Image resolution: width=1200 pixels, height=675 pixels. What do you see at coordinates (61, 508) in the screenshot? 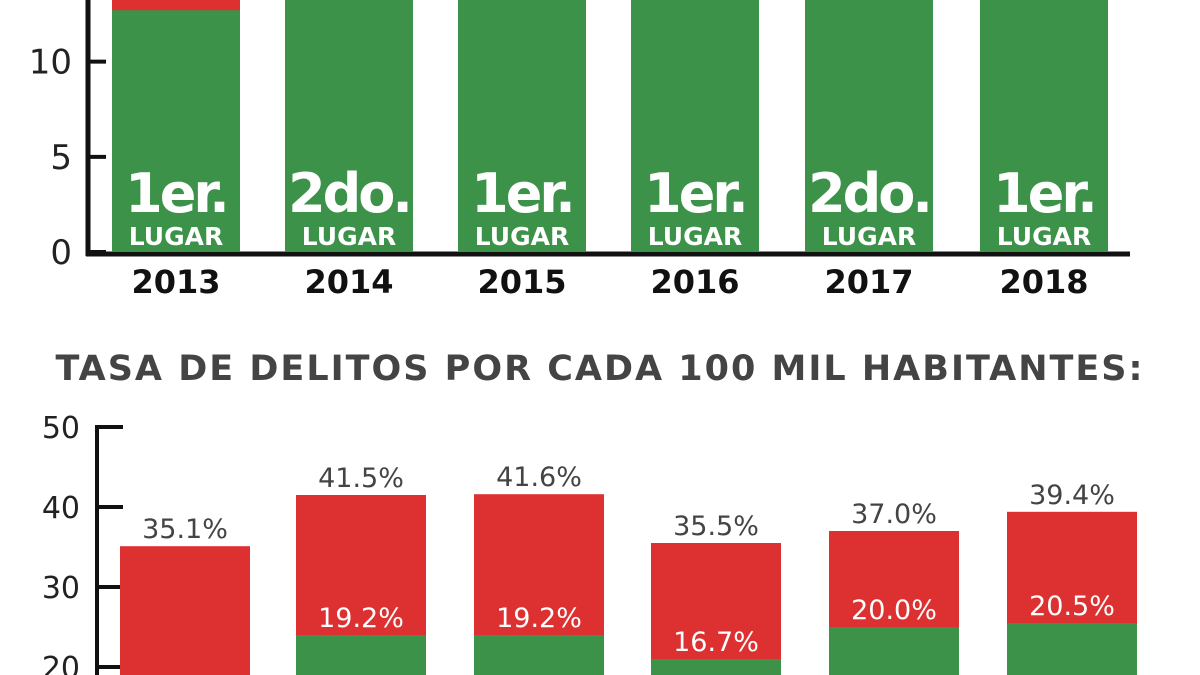
I see `y-tick-label: 40` at bounding box center [61, 508].